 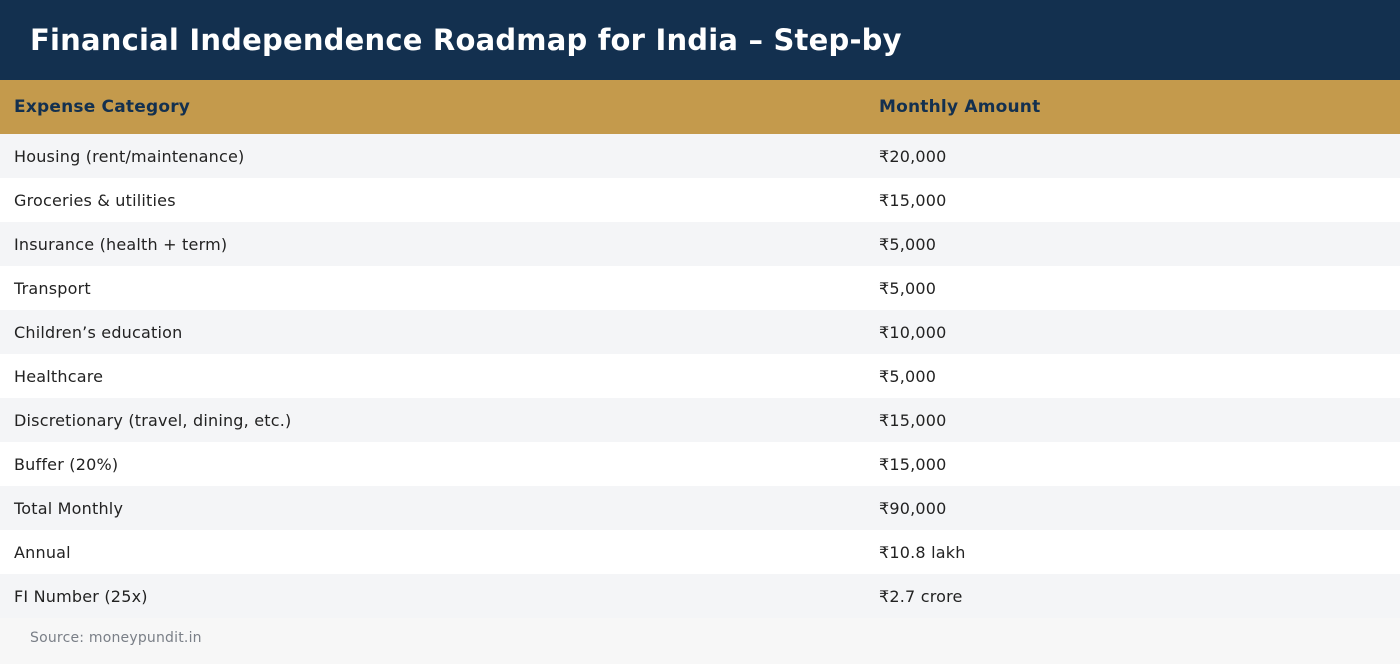 I want to click on expense-category-cell: Insurance (health + term), so click(x=121, y=244).